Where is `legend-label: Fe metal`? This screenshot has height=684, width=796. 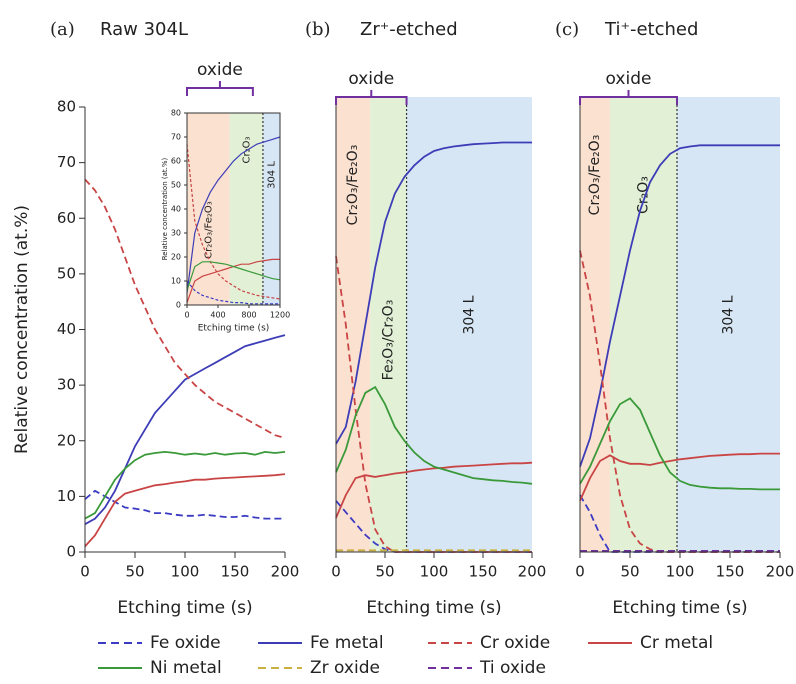
legend-label: Fe metal is located at coordinates (347, 643).